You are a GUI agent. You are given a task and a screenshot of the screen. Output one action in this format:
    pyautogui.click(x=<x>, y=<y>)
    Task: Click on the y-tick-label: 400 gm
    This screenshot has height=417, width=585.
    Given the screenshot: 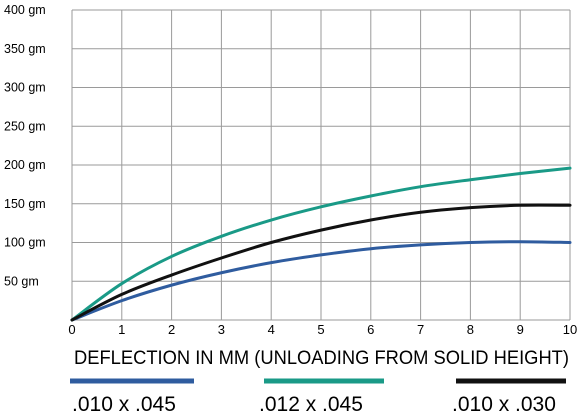 What is the action you would take?
    pyautogui.click(x=25, y=10)
    